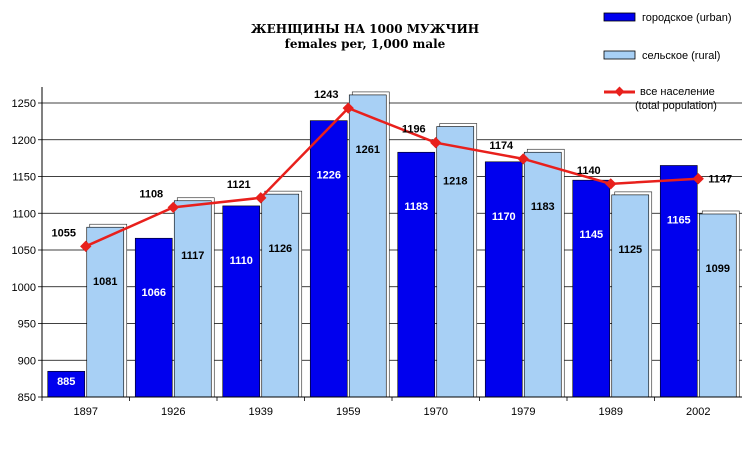 This screenshot has height=466, width=748. I want to click on bar-label-rural: 1126, so click(280, 249).